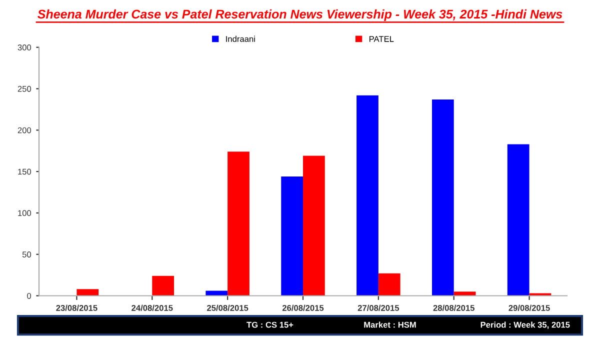  Describe the element at coordinates (303, 307) in the screenshot. I see `x-tick-label: 26/08/2015` at that location.